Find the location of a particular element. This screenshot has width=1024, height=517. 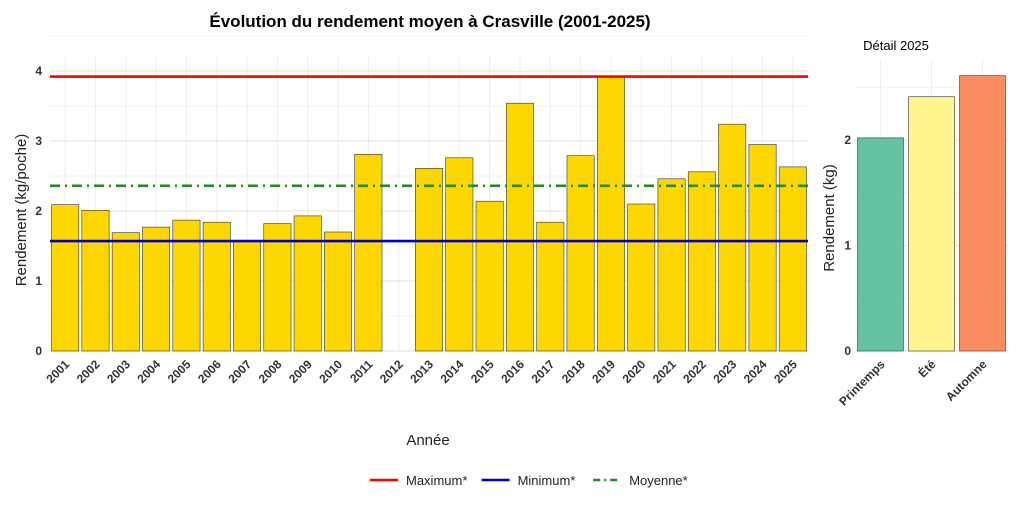

x-tick-label: 2018 is located at coordinates (573, 371).